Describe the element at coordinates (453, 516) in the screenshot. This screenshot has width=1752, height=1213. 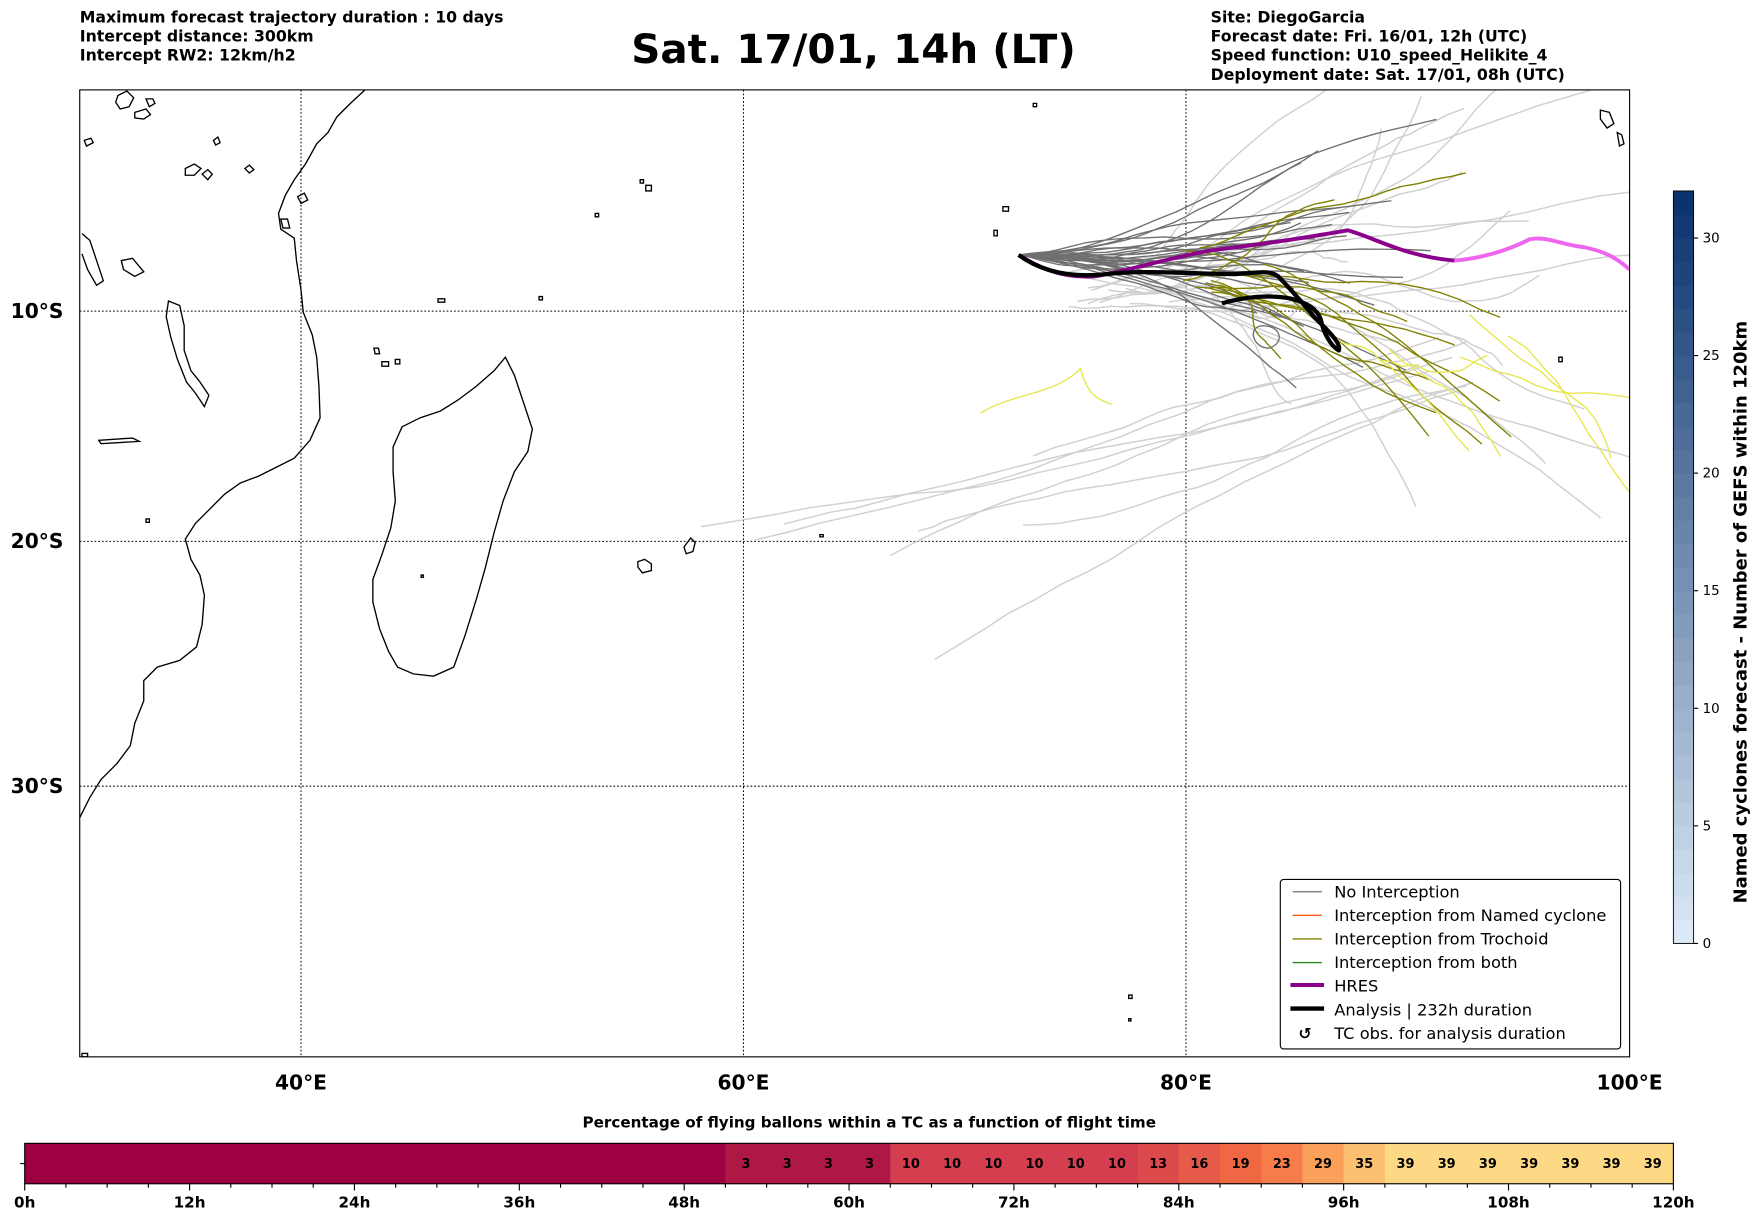
I see `madagascar-coastline` at that location.